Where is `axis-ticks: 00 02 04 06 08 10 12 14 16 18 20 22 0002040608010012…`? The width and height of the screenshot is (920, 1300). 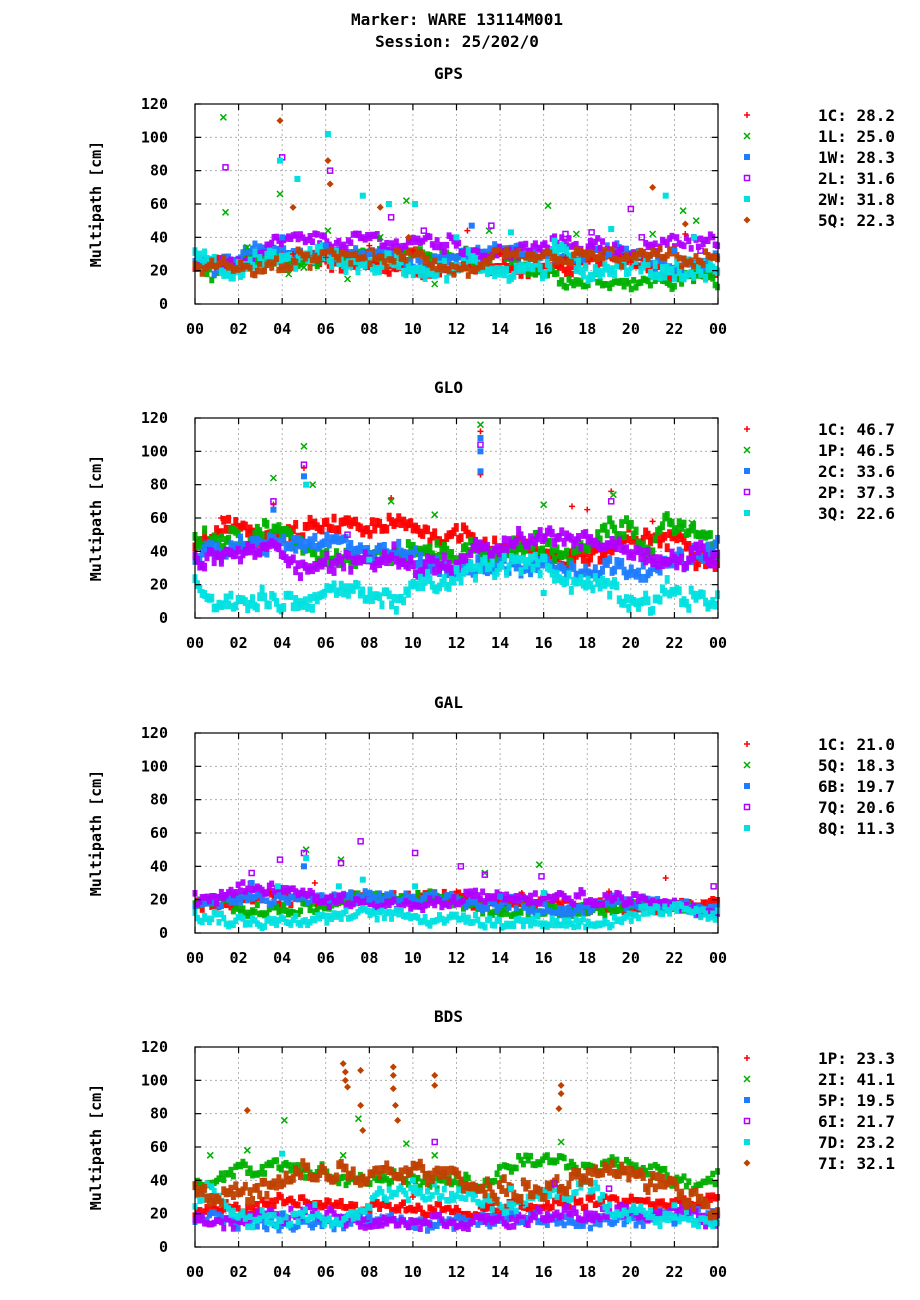 axis-ticks: 00 02 04 06 08 10 12 14 16 18 20 22 0002040608010012… is located at coordinates (434, 845).